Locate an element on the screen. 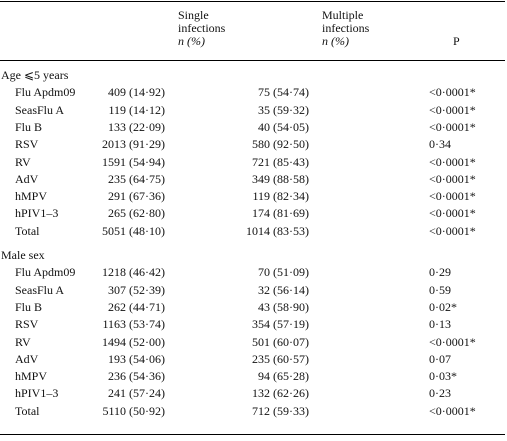 The height and width of the screenshot is (441, 507). cell-single-infections: 236 (54·36) is located at coordinates (136, 376).